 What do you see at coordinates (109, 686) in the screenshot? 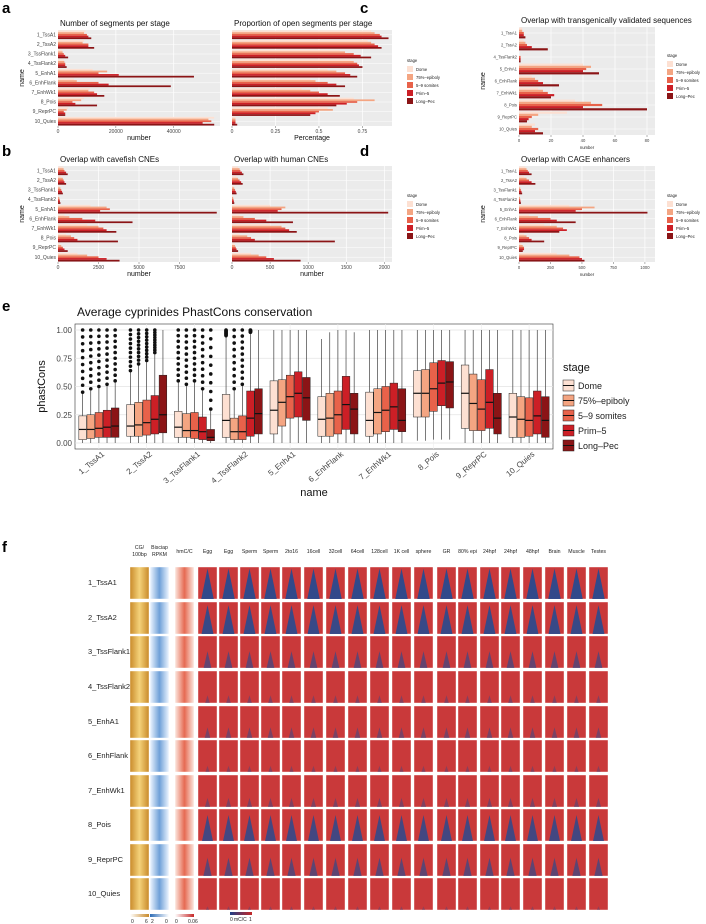
I see `row-label: 4_TssFlank2` at bounding box center [109, 686].